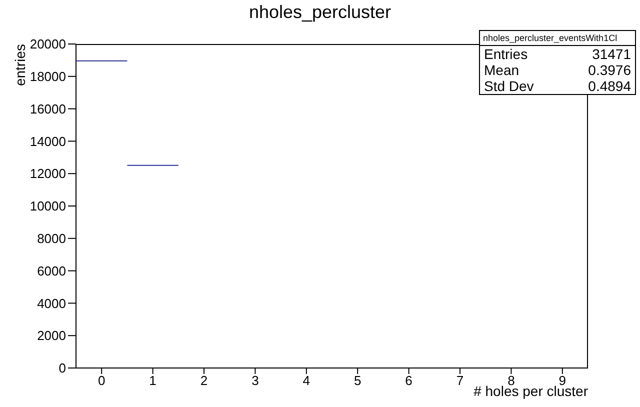 Image resolution: width=640 pixels, height=407 pixels. Describe the element at coordinates (204, 380) in the screenshot. I see `x-tick-label: 2` at that location.